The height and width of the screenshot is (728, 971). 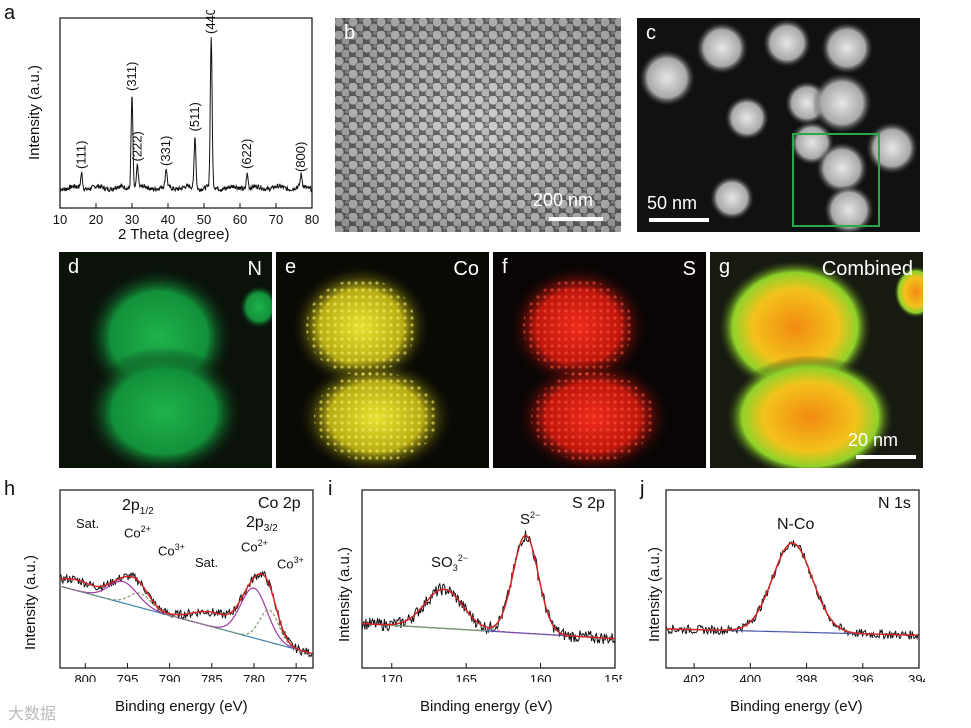 What do you see at coordinates (694, 677) in the screenshot?
I see `xps-tick-label: 402` at bounding box center [694, 677].